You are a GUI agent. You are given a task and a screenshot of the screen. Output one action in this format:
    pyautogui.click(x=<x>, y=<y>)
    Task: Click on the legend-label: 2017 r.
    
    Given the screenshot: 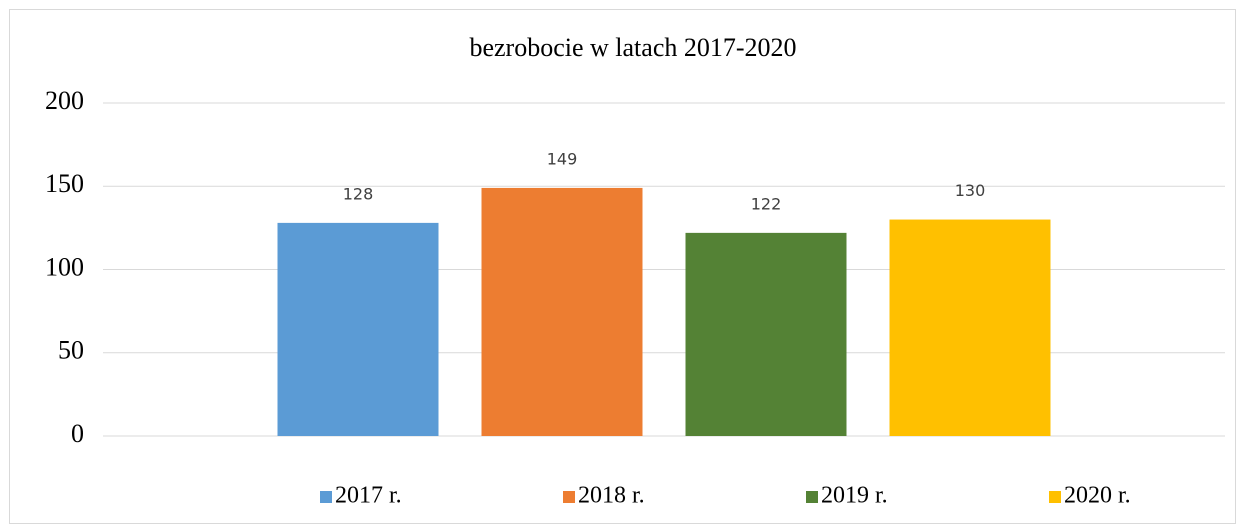 What is the action you would take?
    pyautogui.click(x=368, y=496)
    